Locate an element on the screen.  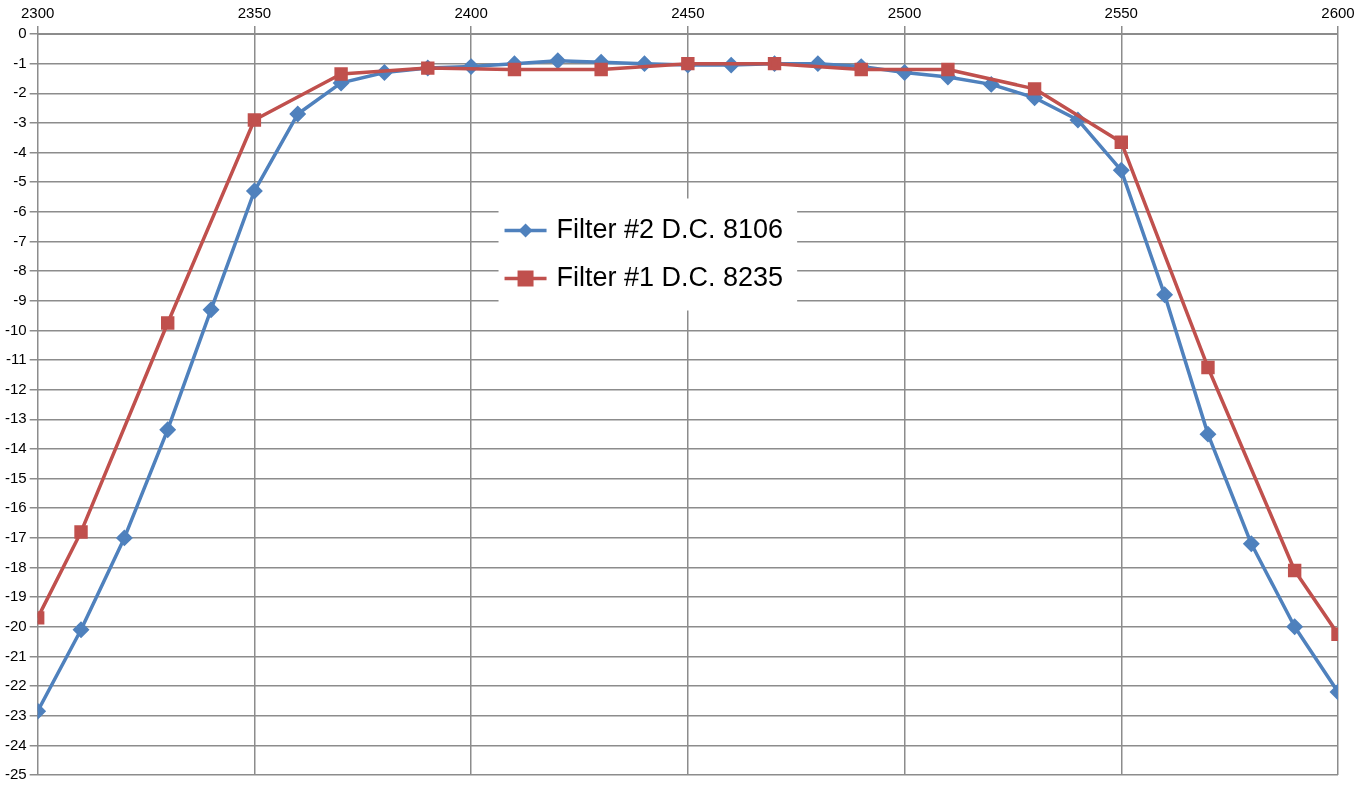
y-tick-label: -6 is located at coordinates (20, 210).